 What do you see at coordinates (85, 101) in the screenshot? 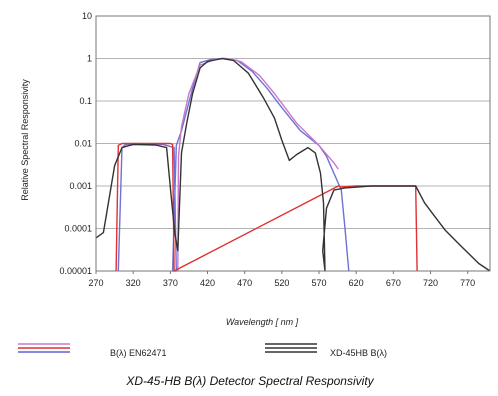
I see `y-tick-label: 0.1` at bounding box center [85, 101].